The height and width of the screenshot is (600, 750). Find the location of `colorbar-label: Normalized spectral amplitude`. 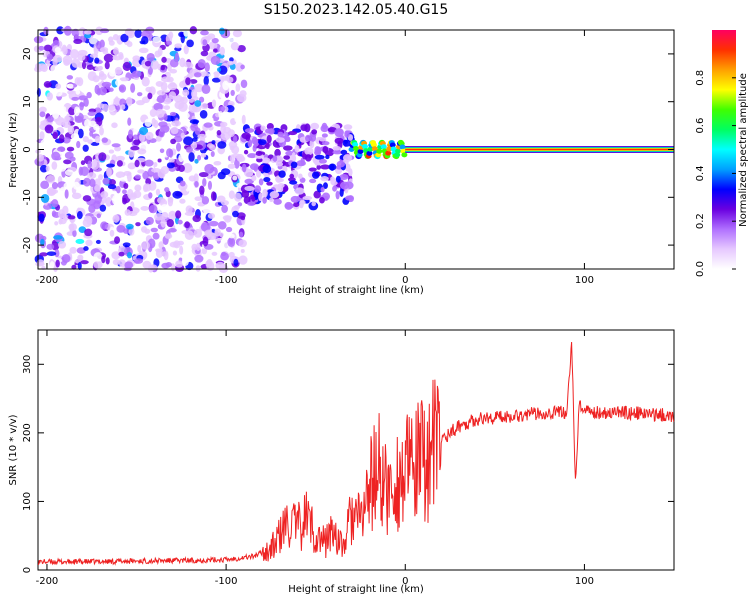

colorbar-label: Normalized spectral amplitude is located at coordinates (743, 150).